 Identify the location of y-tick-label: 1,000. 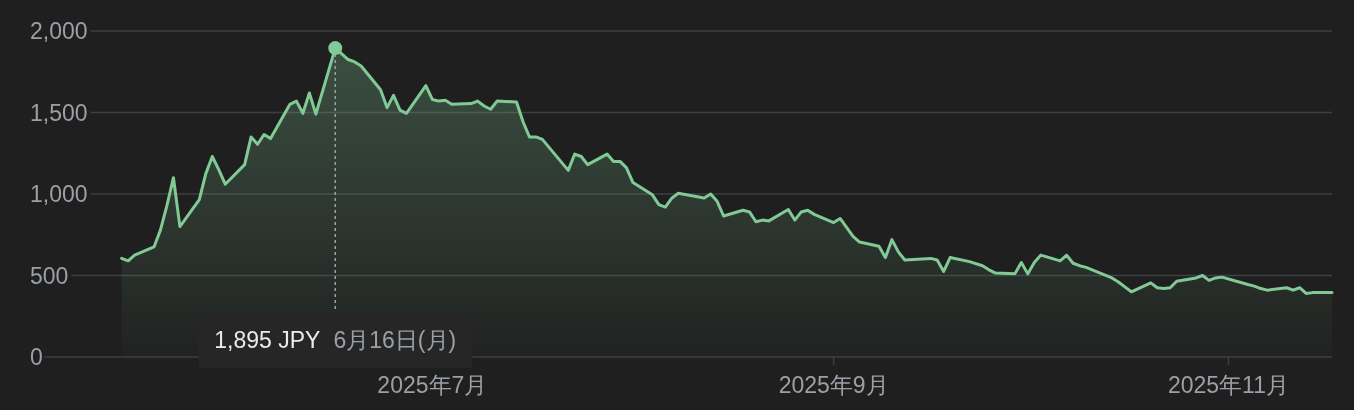
(59, 194).